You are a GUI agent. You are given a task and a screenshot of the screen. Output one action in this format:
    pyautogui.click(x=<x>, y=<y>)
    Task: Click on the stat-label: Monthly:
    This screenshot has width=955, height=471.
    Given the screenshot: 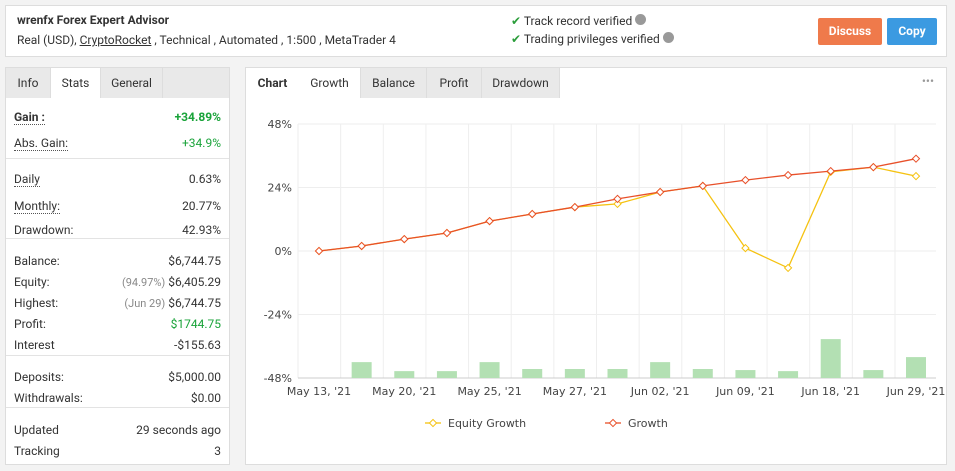 What is the action you would take?
    pyautogui.click(x=37, y=206)
    